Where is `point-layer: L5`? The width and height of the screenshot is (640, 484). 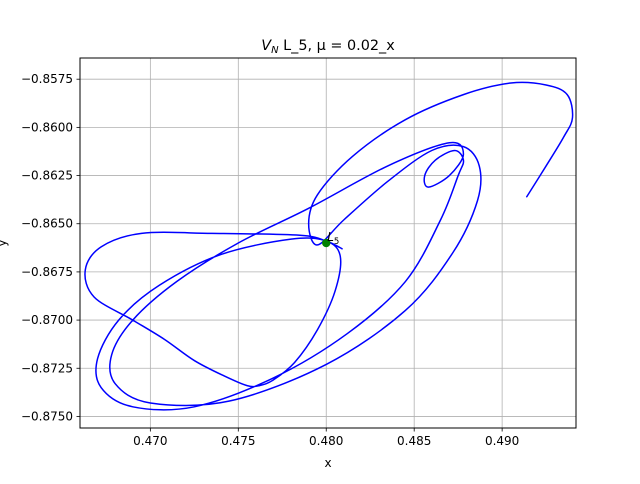
point-layer: L5 is located at coordinates (330, 239).